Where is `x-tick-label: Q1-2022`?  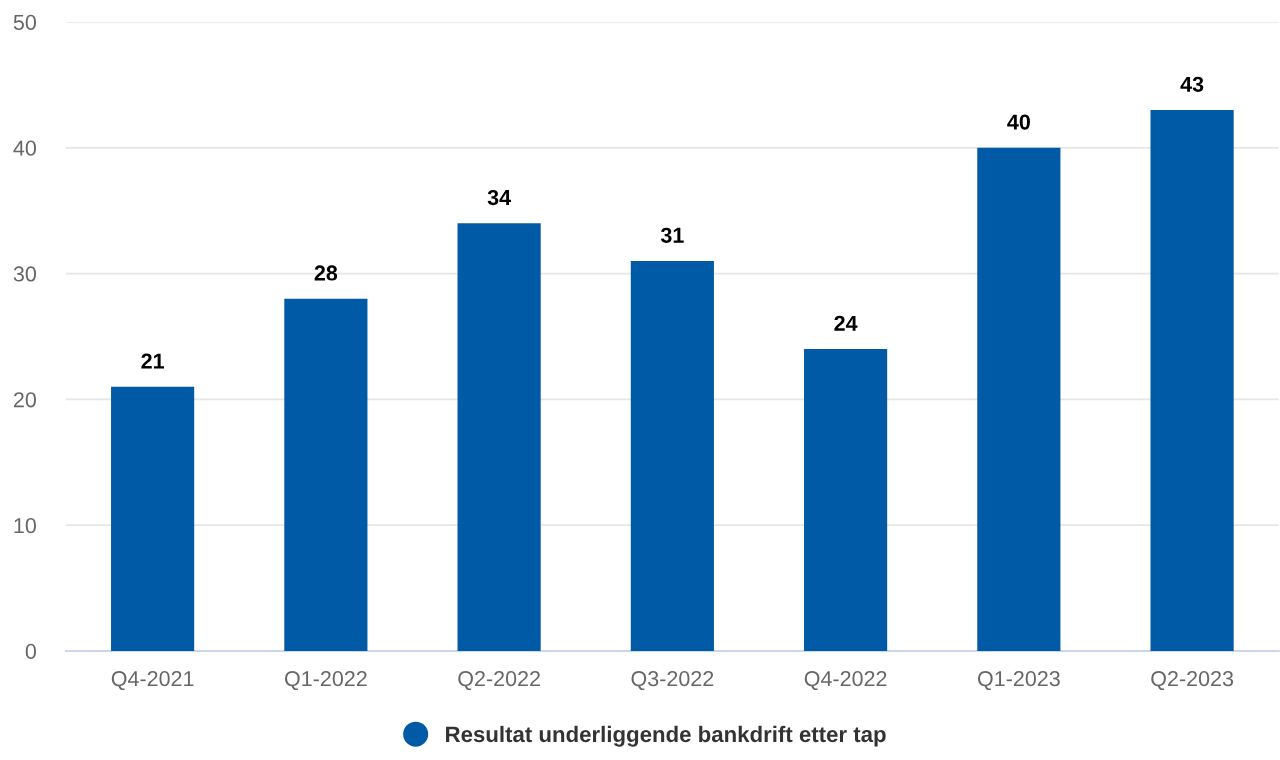
x-tick-label: Q1-2022 is located at coordinates (326, 681).